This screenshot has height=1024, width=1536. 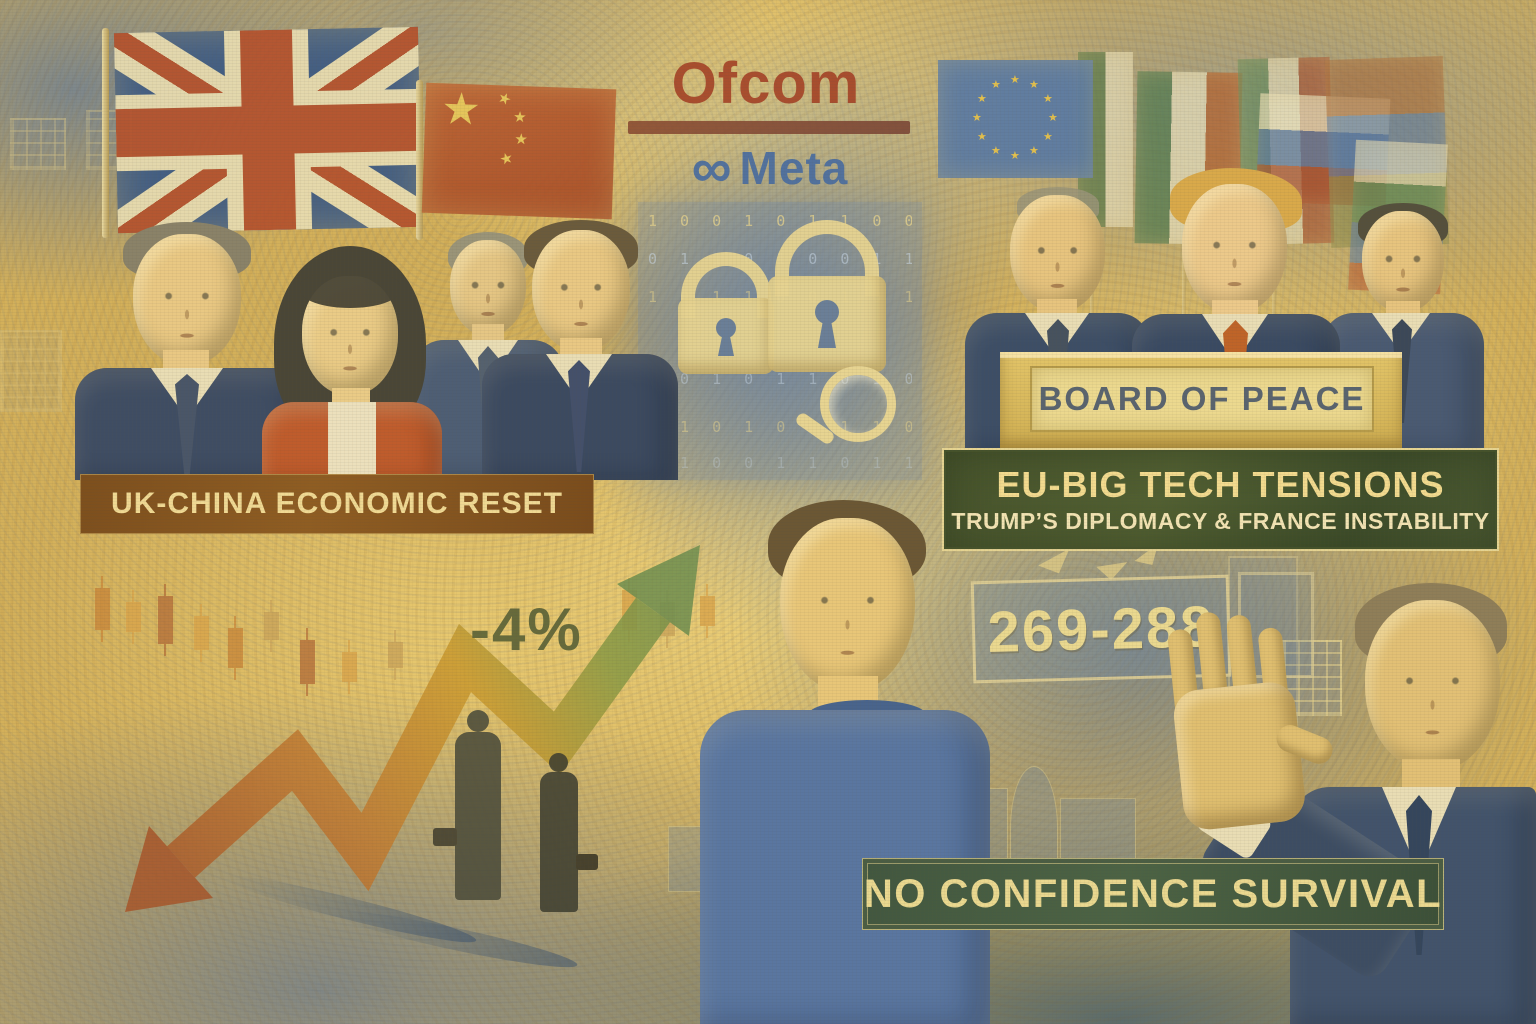 I want to click on board-of-peace-plaque: BOARD OF PEACE, so click(x=1202, y=399).